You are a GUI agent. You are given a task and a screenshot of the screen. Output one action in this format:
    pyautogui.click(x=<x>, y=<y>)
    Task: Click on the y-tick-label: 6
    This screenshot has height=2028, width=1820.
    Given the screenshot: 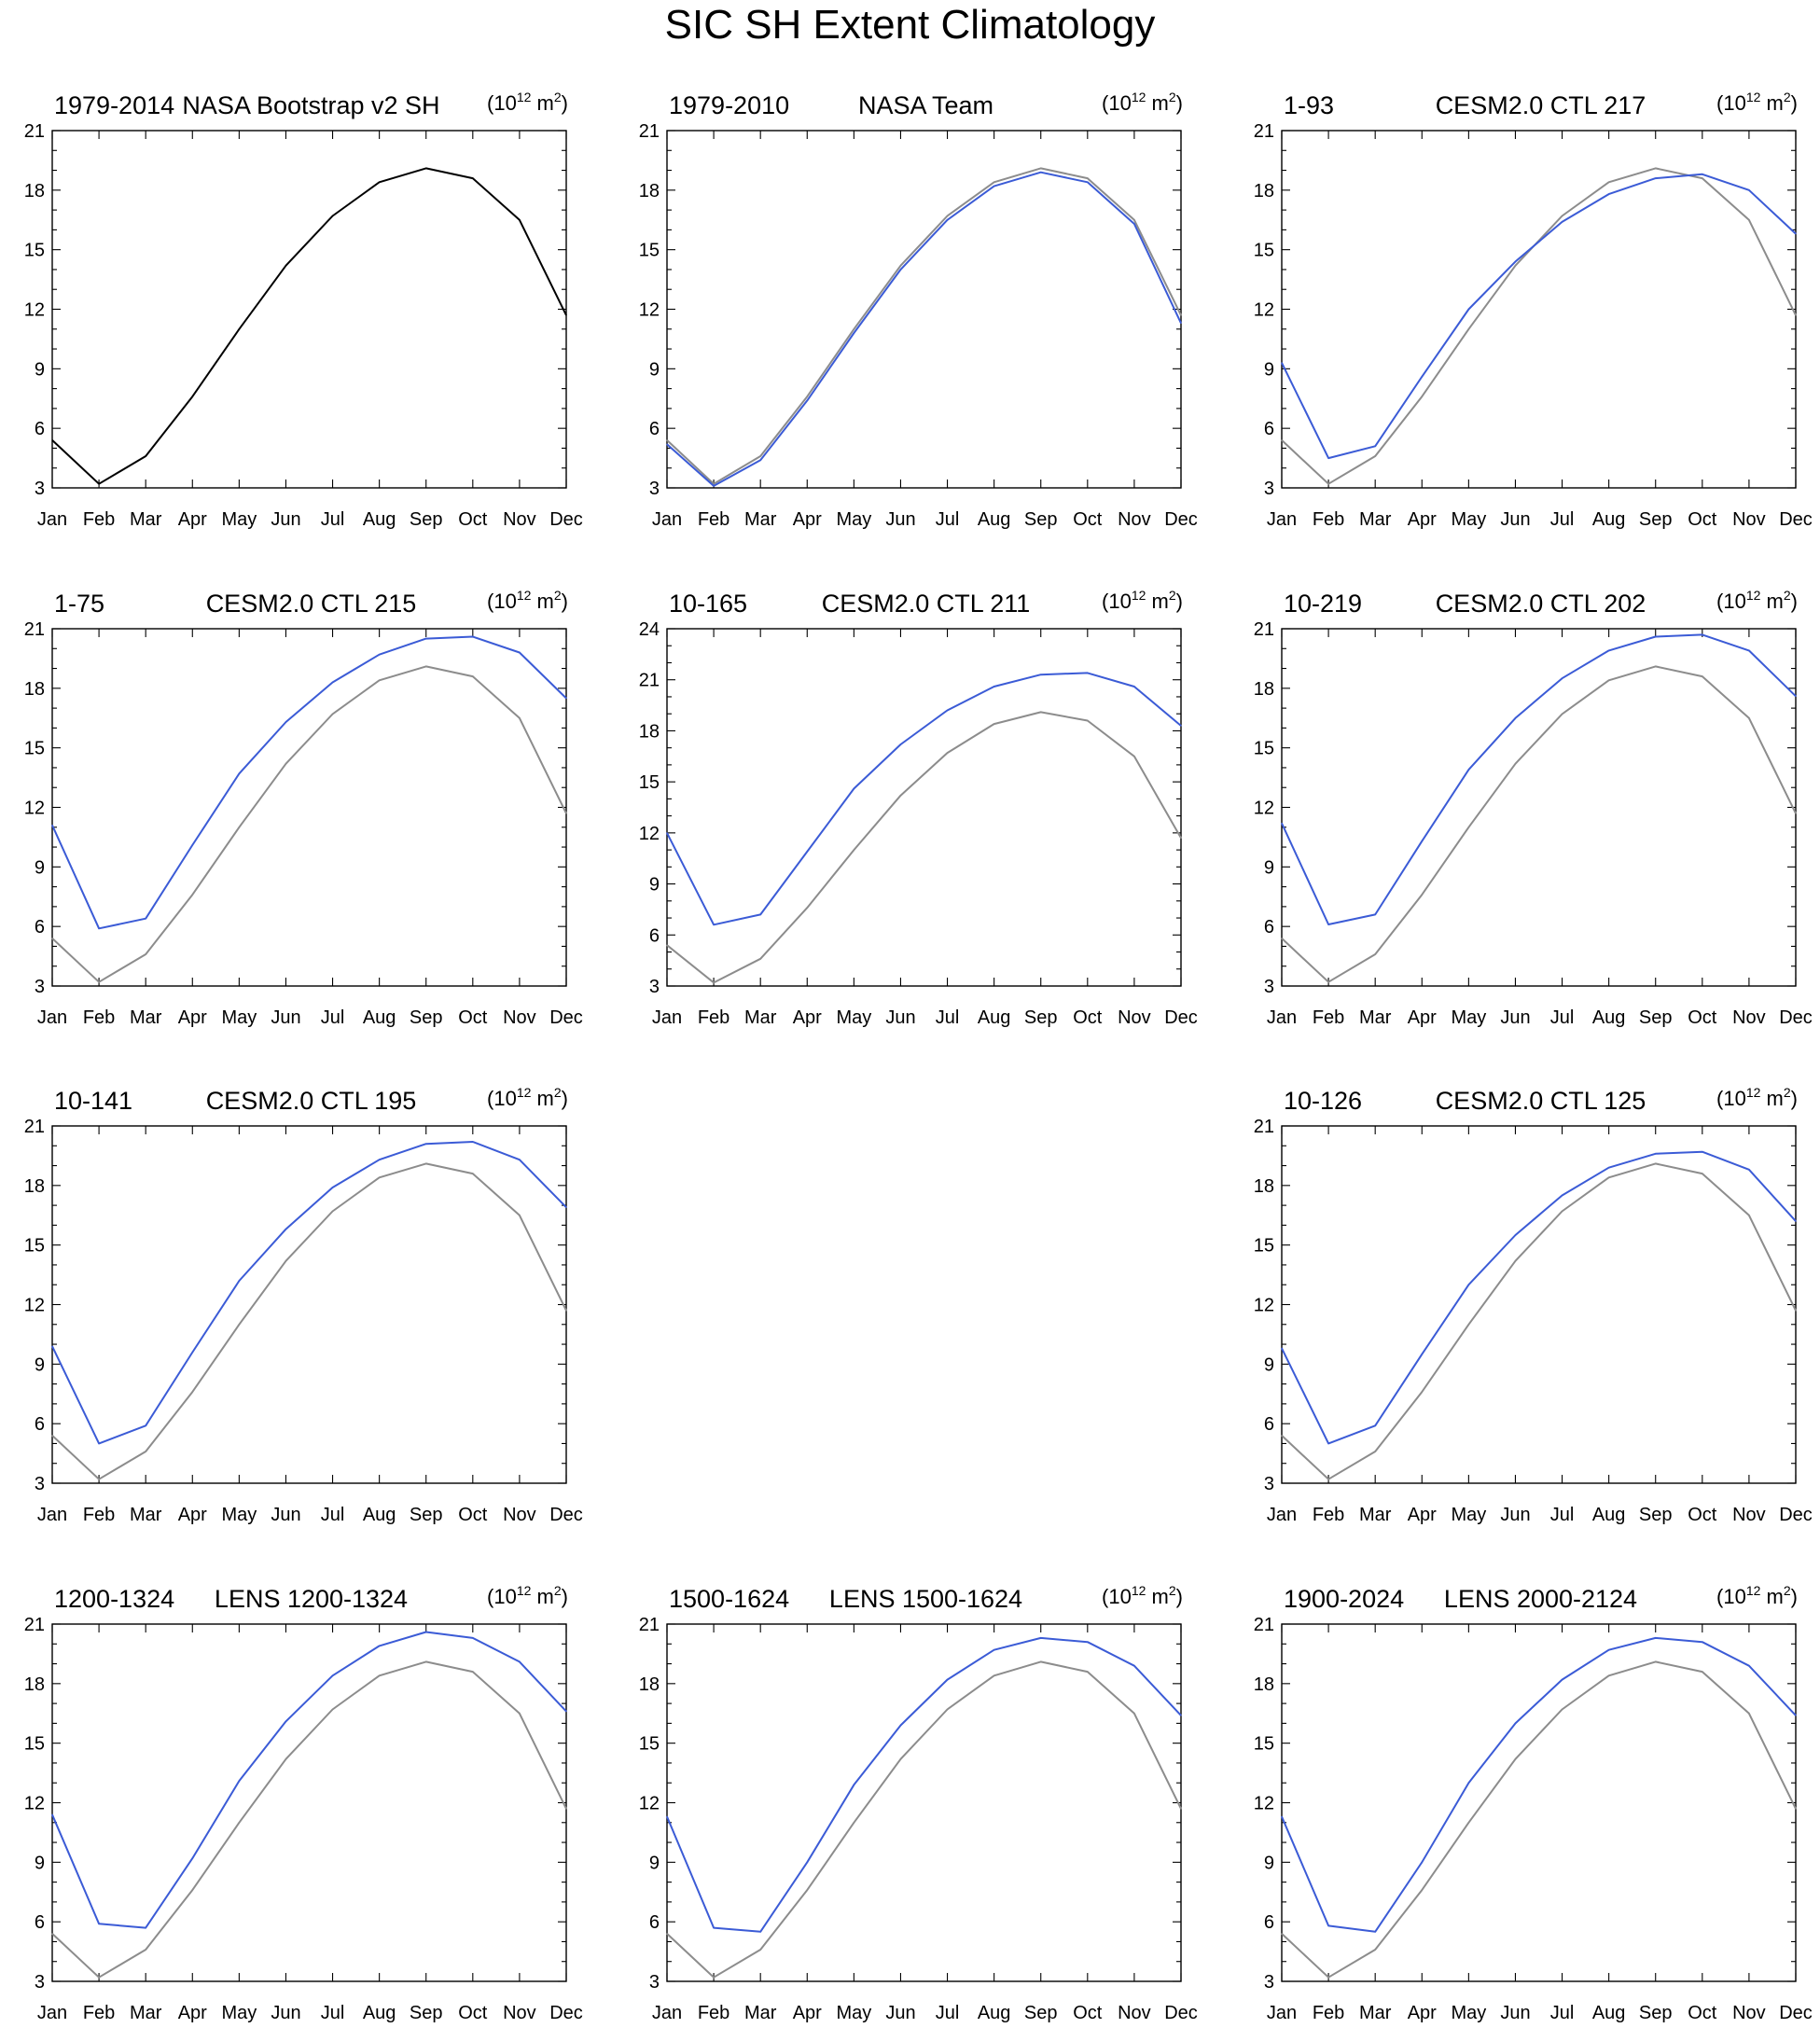 What is the action you would take?
    pyautogui.click(x=1269, y=429)
    